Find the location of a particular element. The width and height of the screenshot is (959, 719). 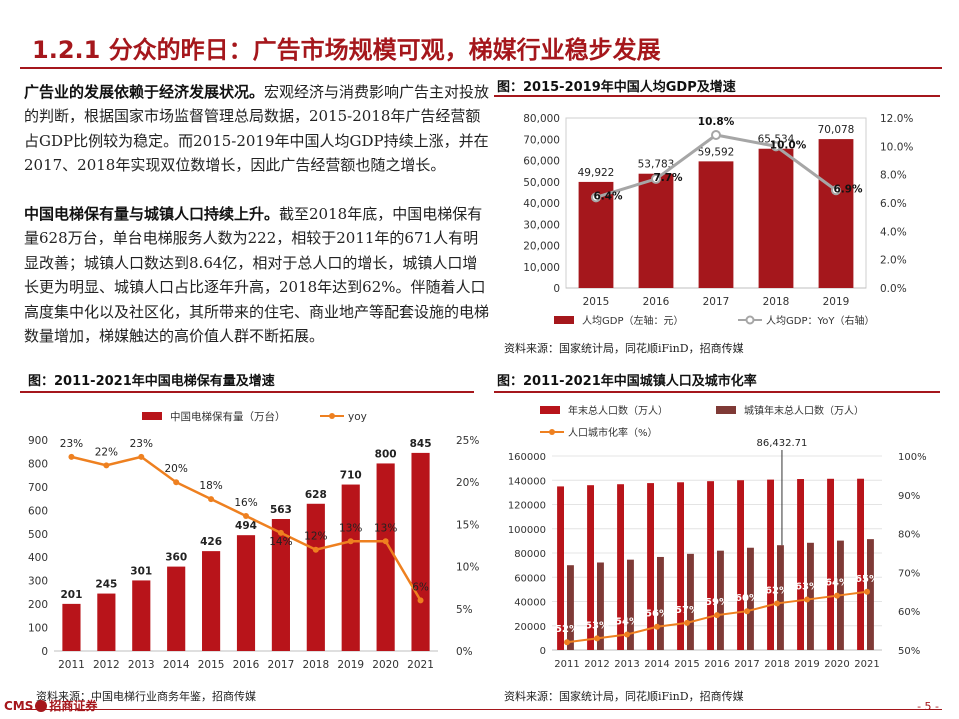

line-value-label: 16% is located at coordinates (245, 503).